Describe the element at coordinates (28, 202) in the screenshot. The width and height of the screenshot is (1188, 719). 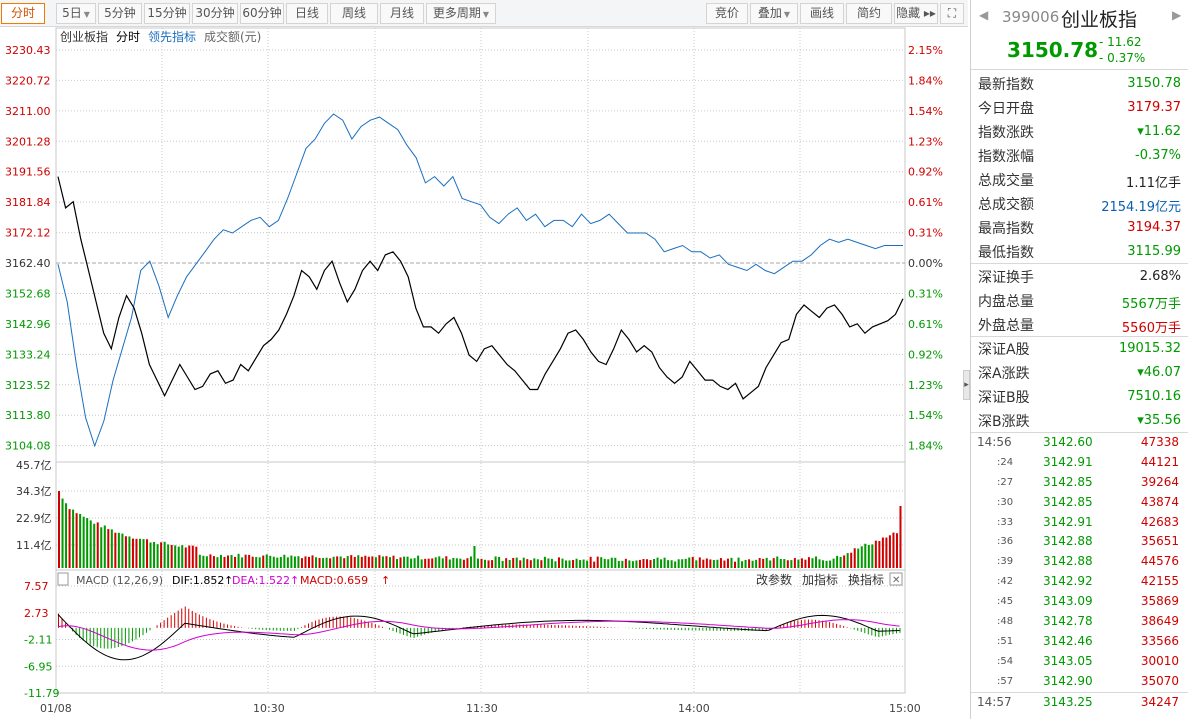
I see `y-tick-label: 3181.84` at that location.